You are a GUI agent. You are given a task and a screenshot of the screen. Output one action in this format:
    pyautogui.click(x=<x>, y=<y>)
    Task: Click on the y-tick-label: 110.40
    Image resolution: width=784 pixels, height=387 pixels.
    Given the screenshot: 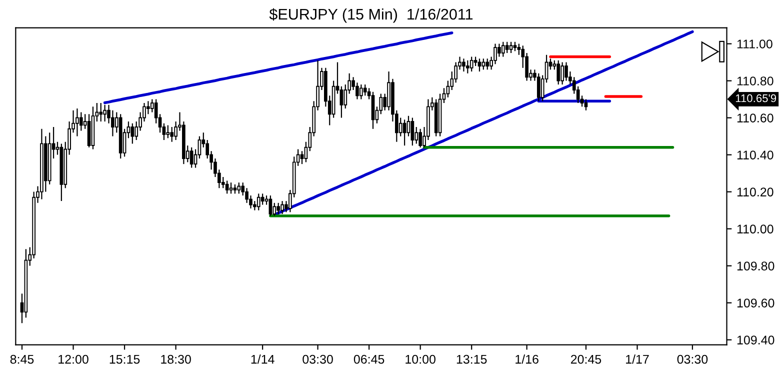 What is the action you would take?
    pyautogui.click(x=755, y=155)
    